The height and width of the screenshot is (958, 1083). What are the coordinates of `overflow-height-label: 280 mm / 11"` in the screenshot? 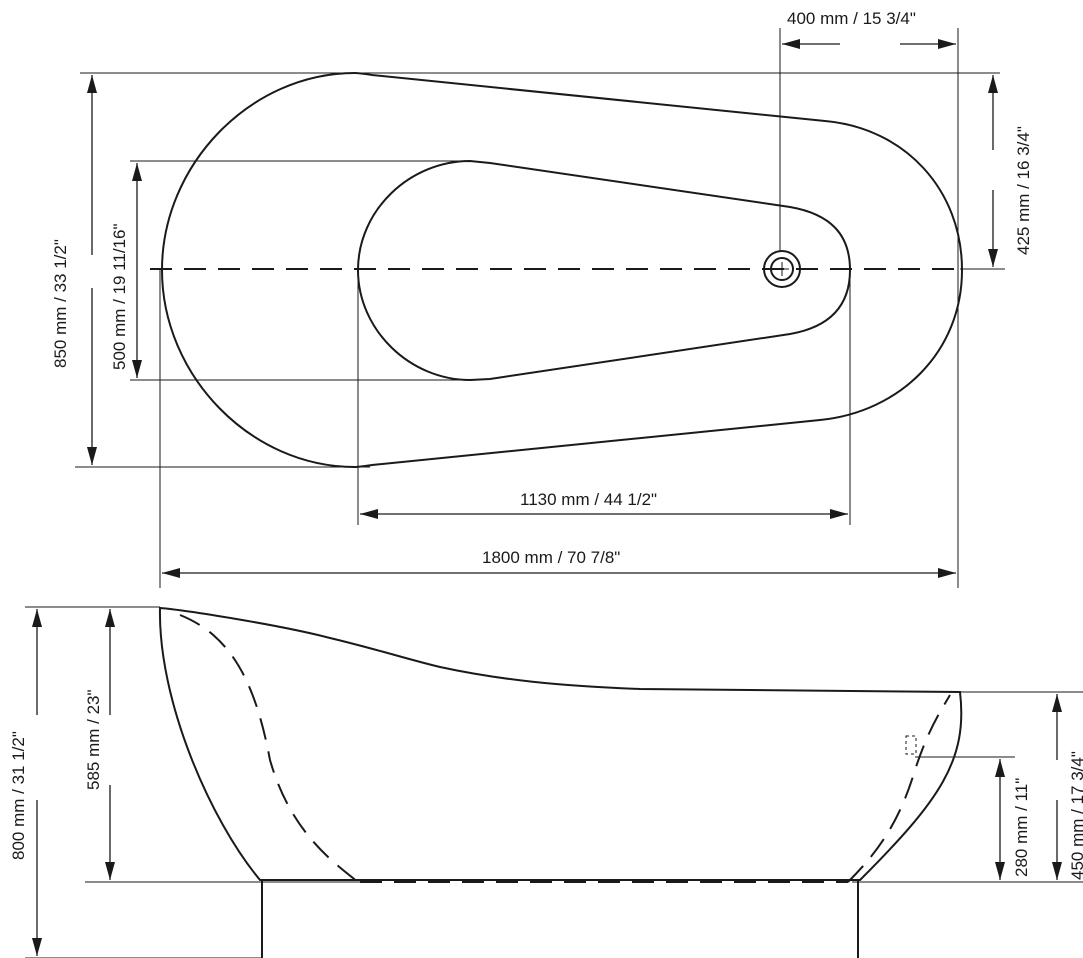 It's located at (1021, 827).